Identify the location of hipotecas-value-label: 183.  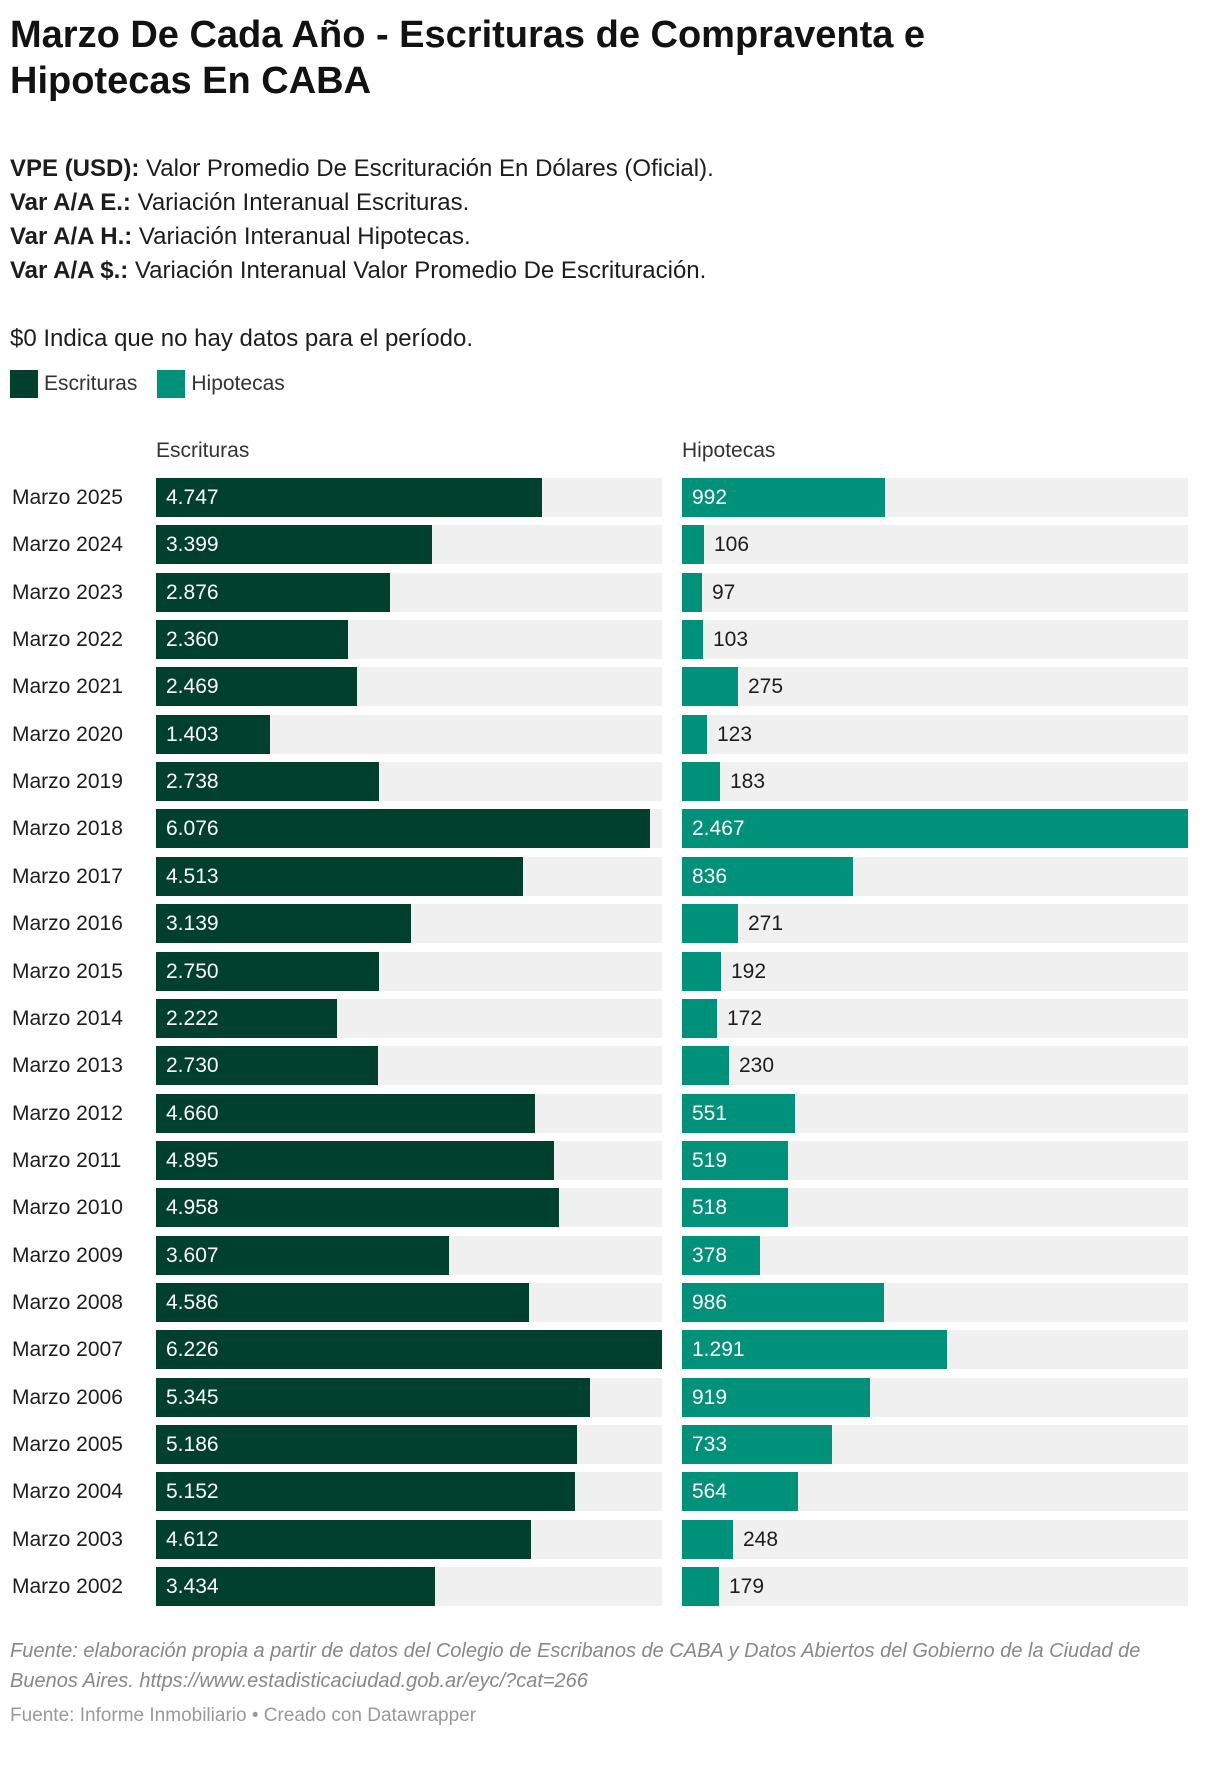
(748, 782).